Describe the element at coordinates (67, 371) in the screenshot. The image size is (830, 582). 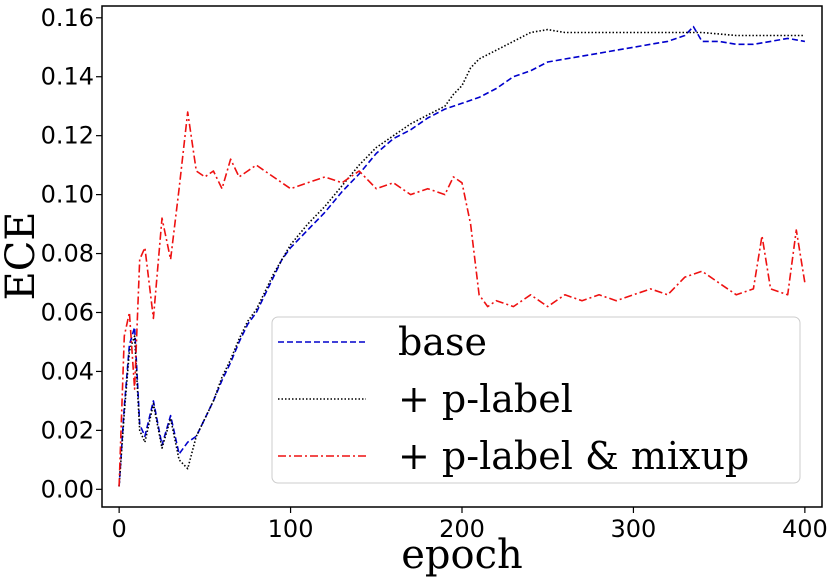
I see `y-tick-label: 0.04` at that location.